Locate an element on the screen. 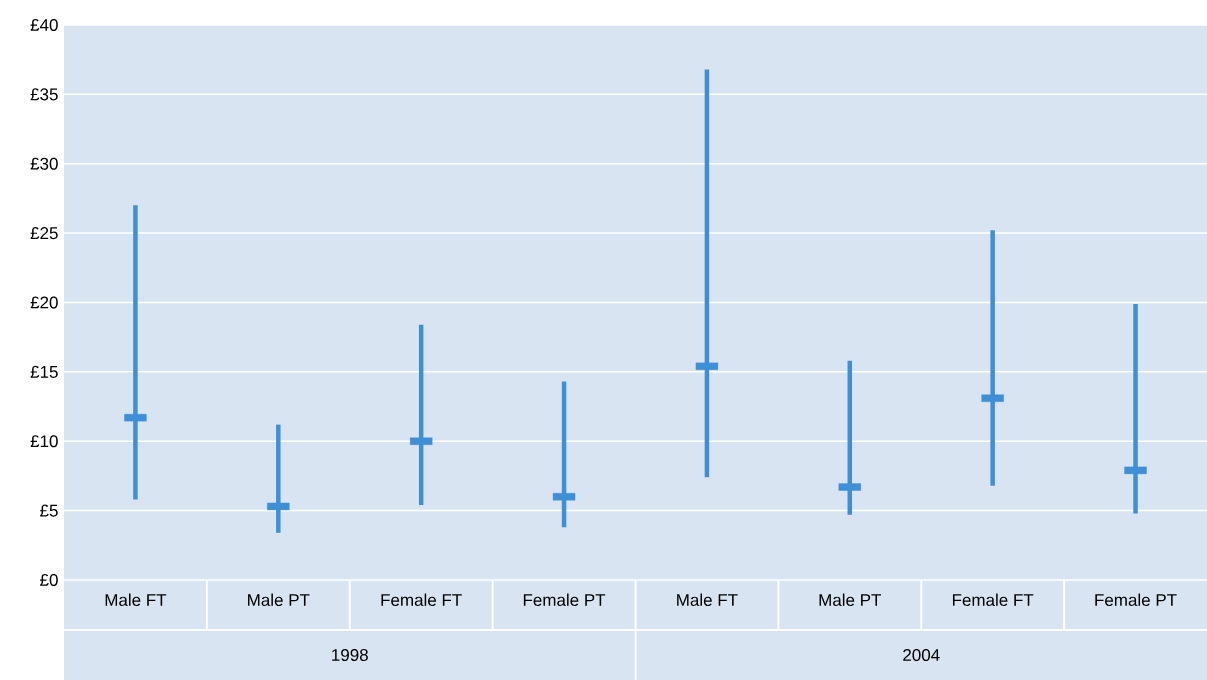  y-tick-label: £20 is located at coordinates (44, 302).